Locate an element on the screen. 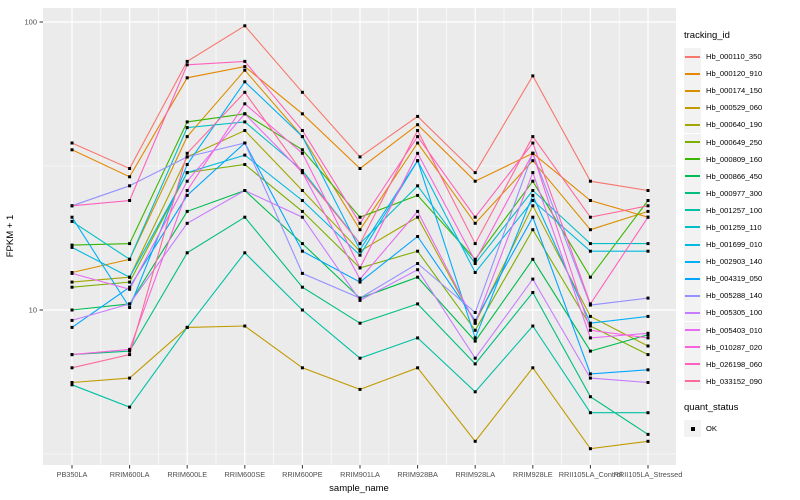 Image resolution: width=800 pixels, height=500 pixels. legend-item-Hb_001699_010: Hb_001699_010 is located at coordinates (741, 245).